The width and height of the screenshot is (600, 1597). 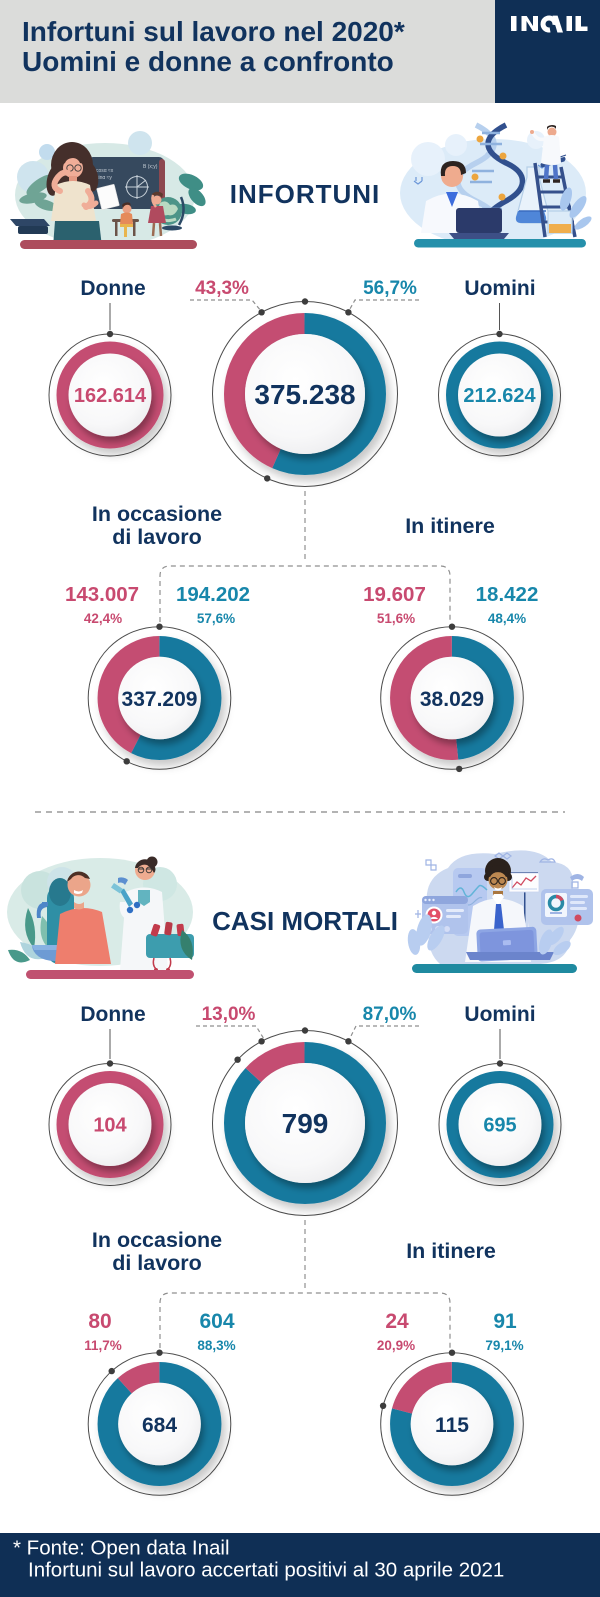 What do you see at coordinates (397, 1321) in the screenshot?
I see `svg-text: 24` at bounding box center [397, 1321].